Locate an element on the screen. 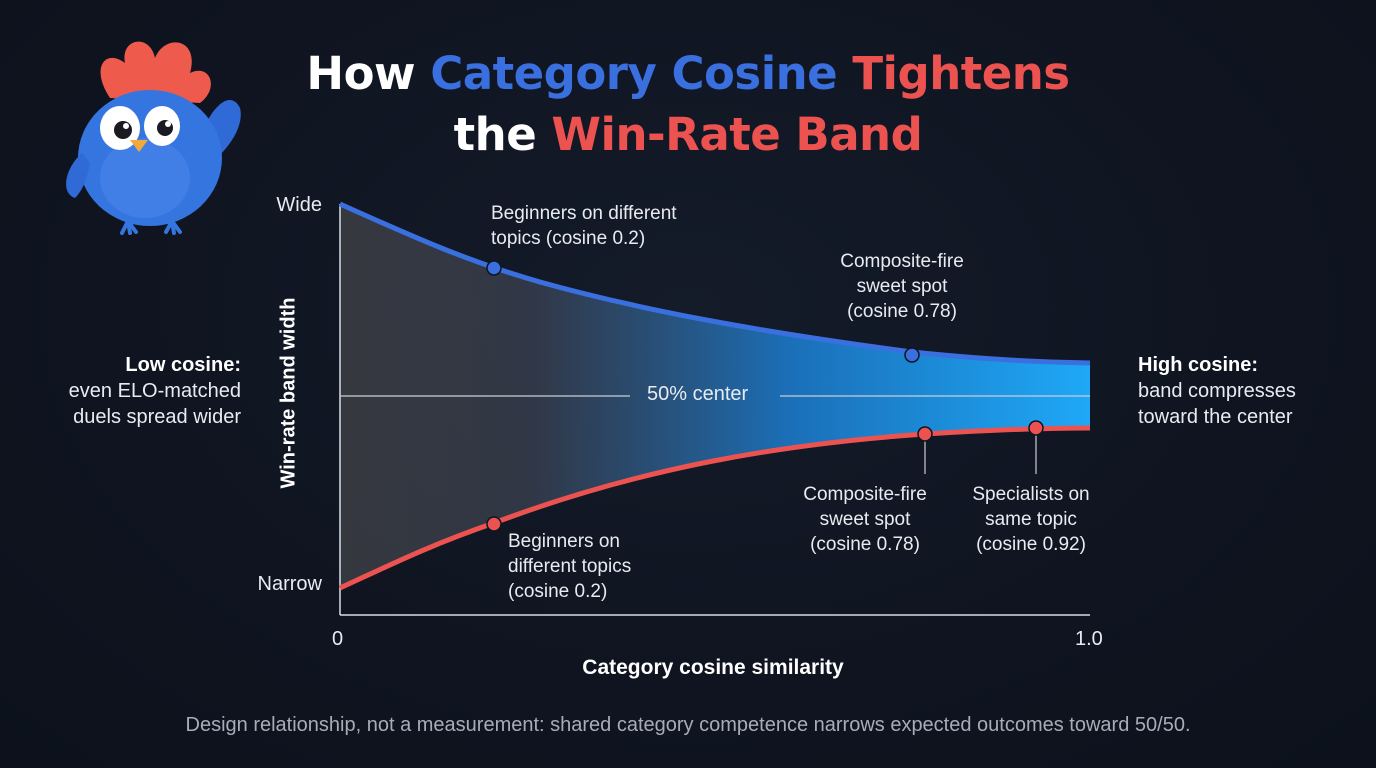  annotation-line: Beginners on different is located at coordinates (584, 213).